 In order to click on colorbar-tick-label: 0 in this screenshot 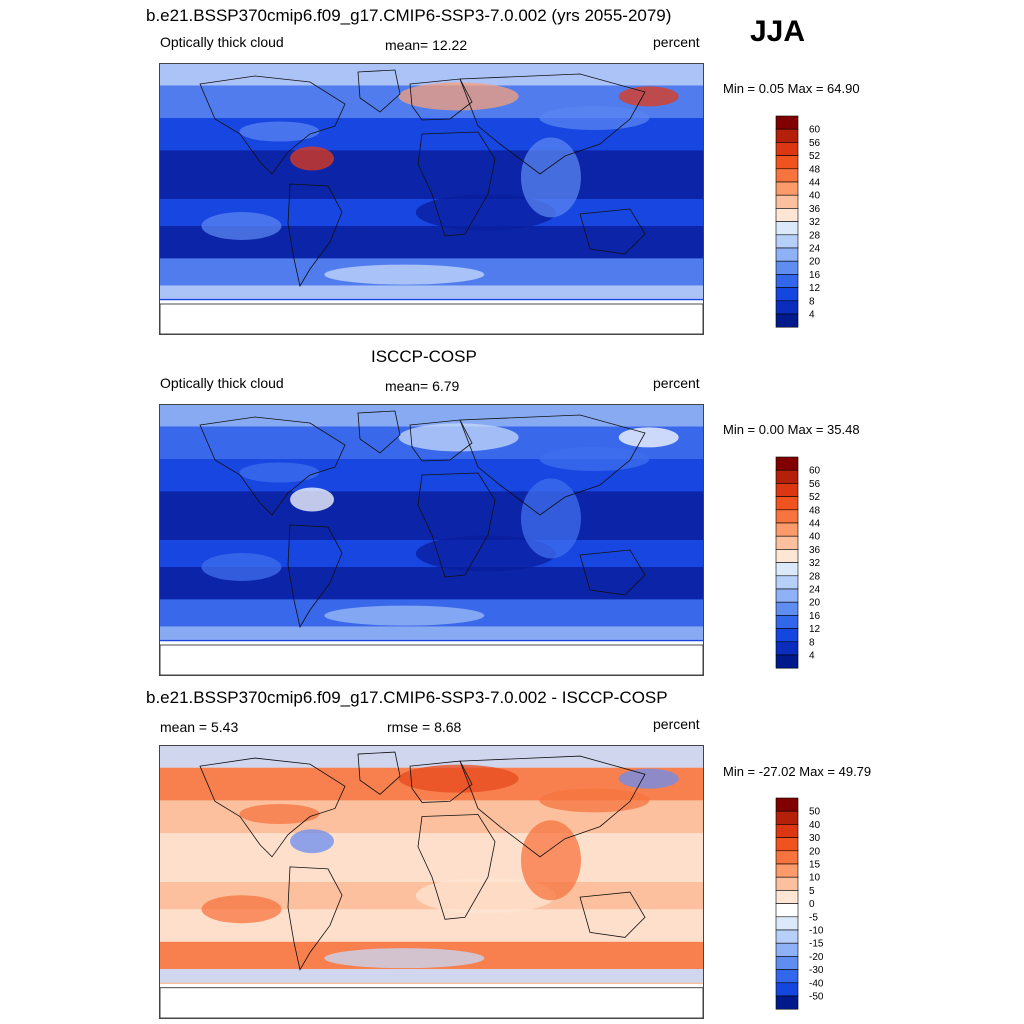, I will do `click(812, 904)`.